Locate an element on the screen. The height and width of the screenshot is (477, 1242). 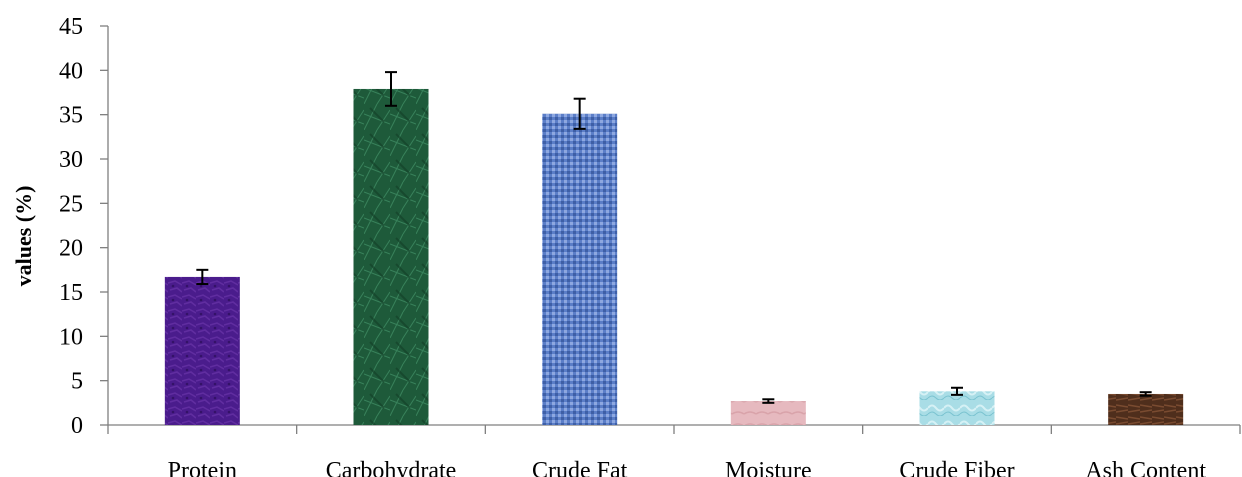
bar-moisture is located at coordinates (768, 413).